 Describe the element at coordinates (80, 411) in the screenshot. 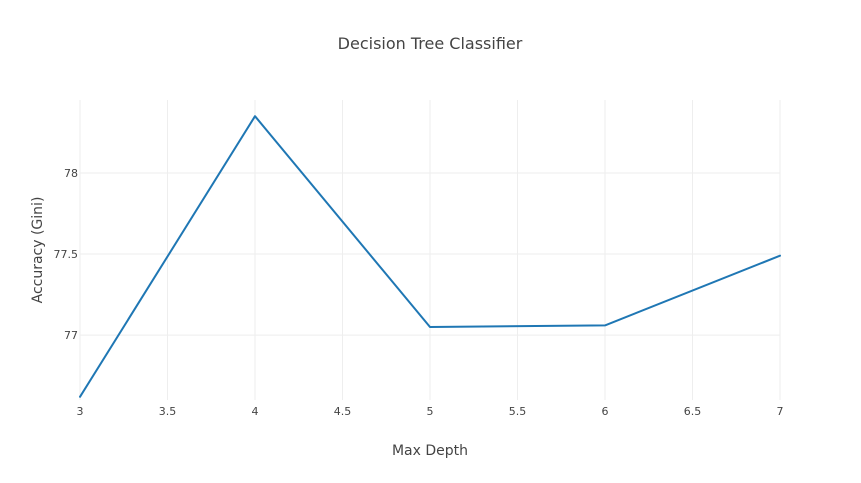

I see `x-tick-label: 3` at that location.